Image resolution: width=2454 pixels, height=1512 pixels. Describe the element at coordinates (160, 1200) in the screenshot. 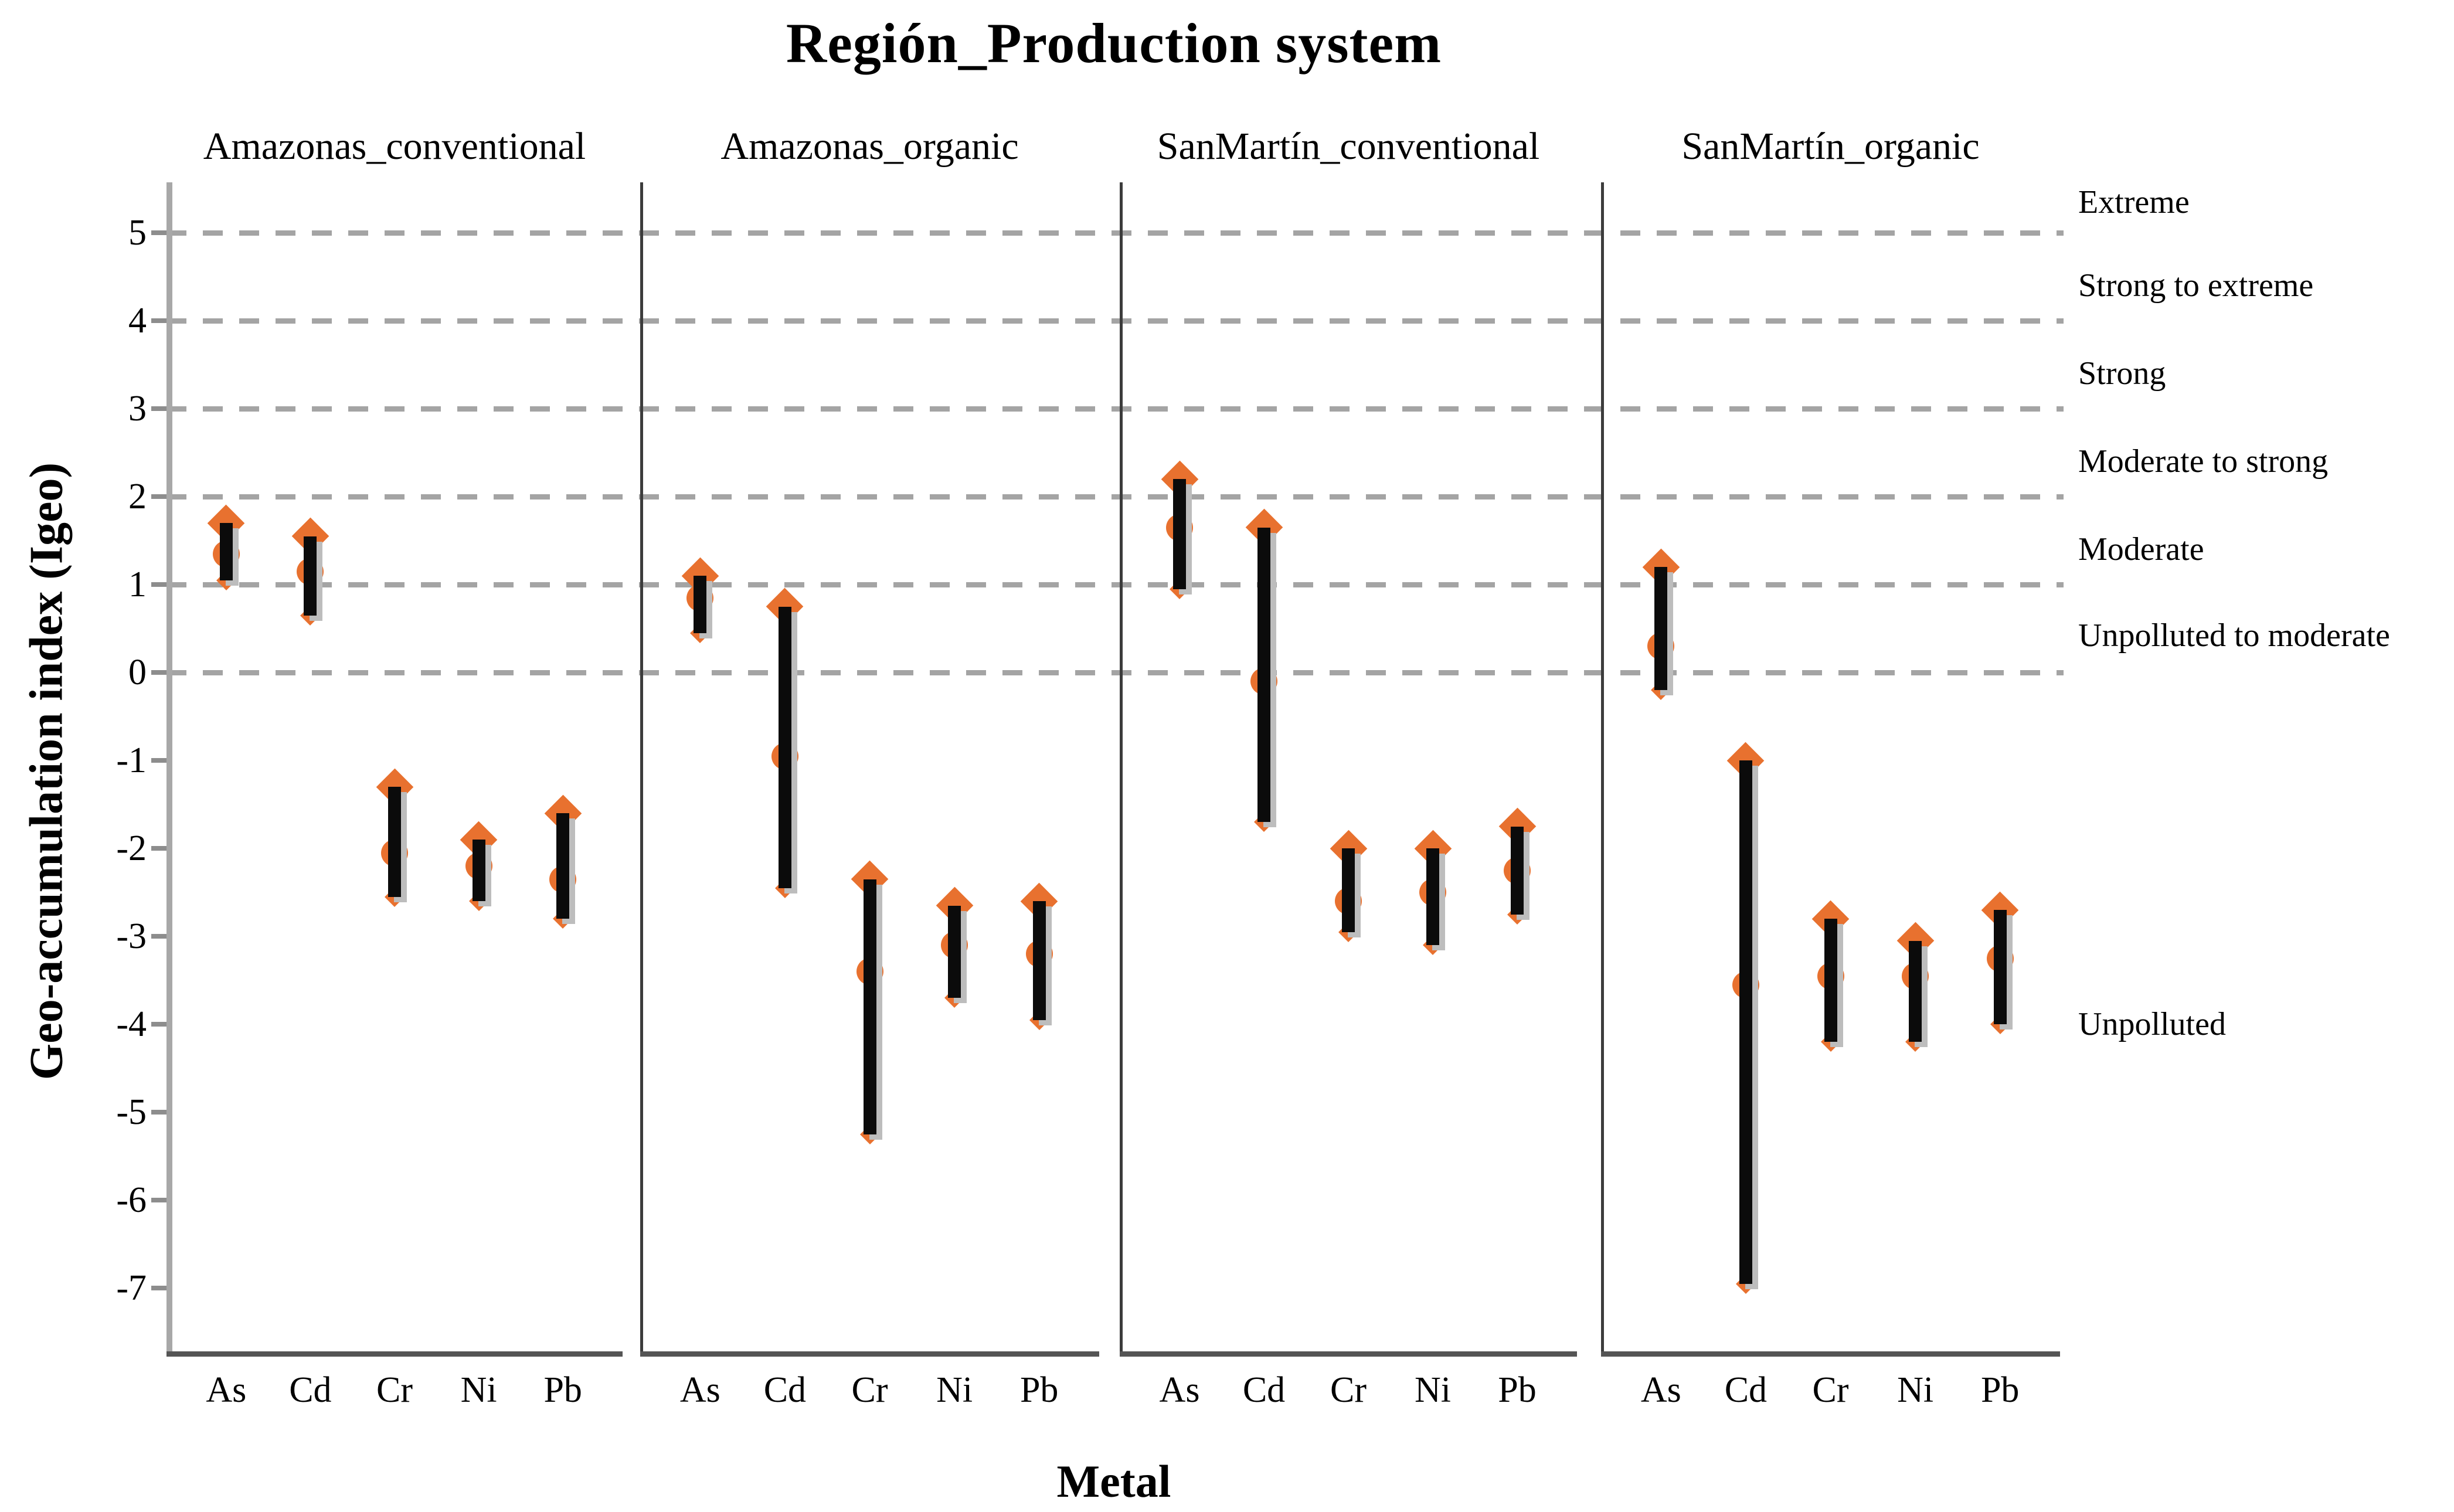

I see `y-tick--6` at that location.